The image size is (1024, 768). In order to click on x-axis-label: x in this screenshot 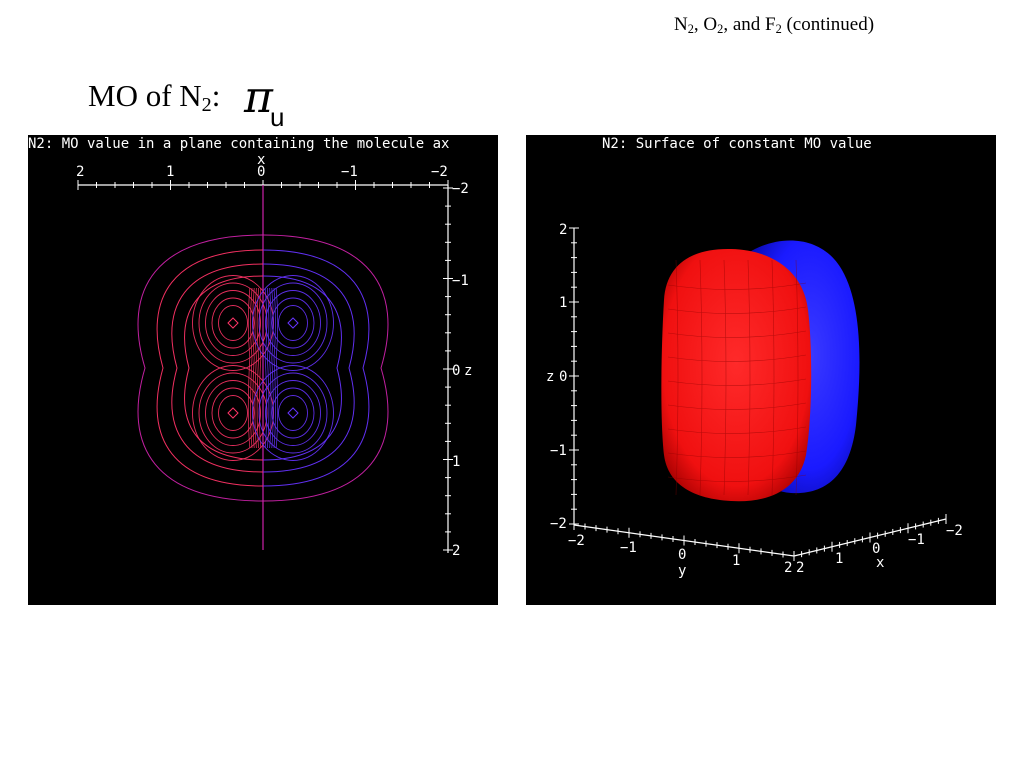, I will do `click(880, 563)`.